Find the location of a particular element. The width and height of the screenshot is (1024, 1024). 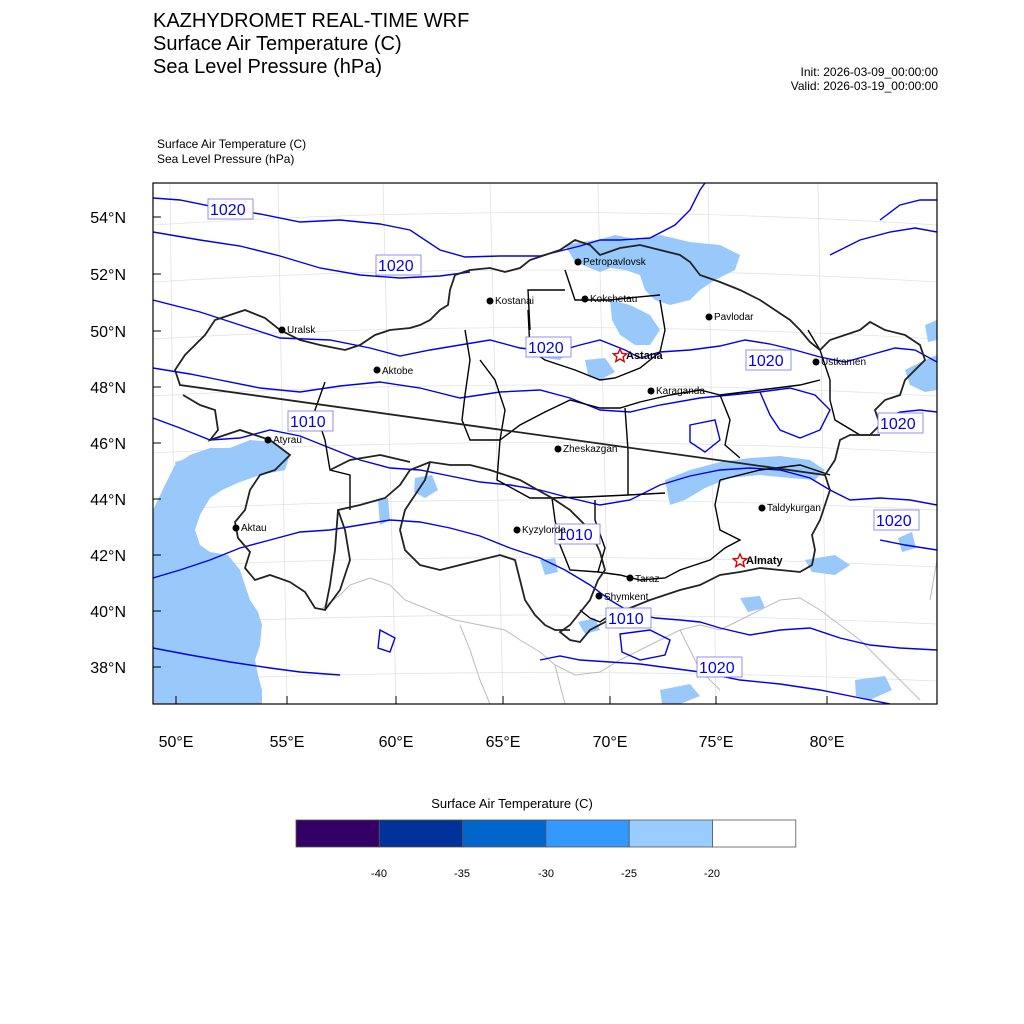

colorbar-title: Surface Air Temperature (C) is located at coordinates (512, 803).